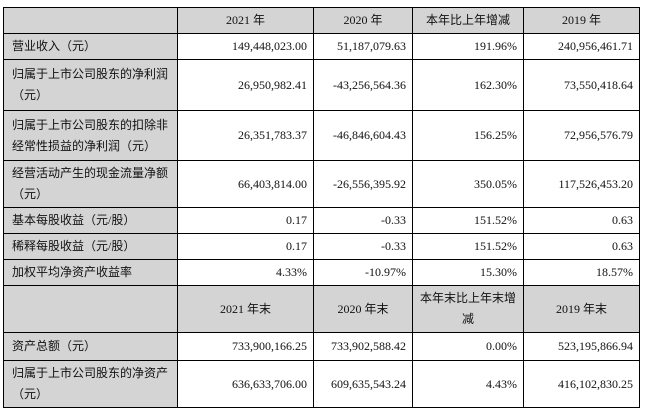 Image resolution: width=646 pixels, height=419 pixels. What do you see at coordinates (245, 309) in the screenshot?
I see `col-header-2021-yearend: 2021 年末` at bounding box center [245, 309].